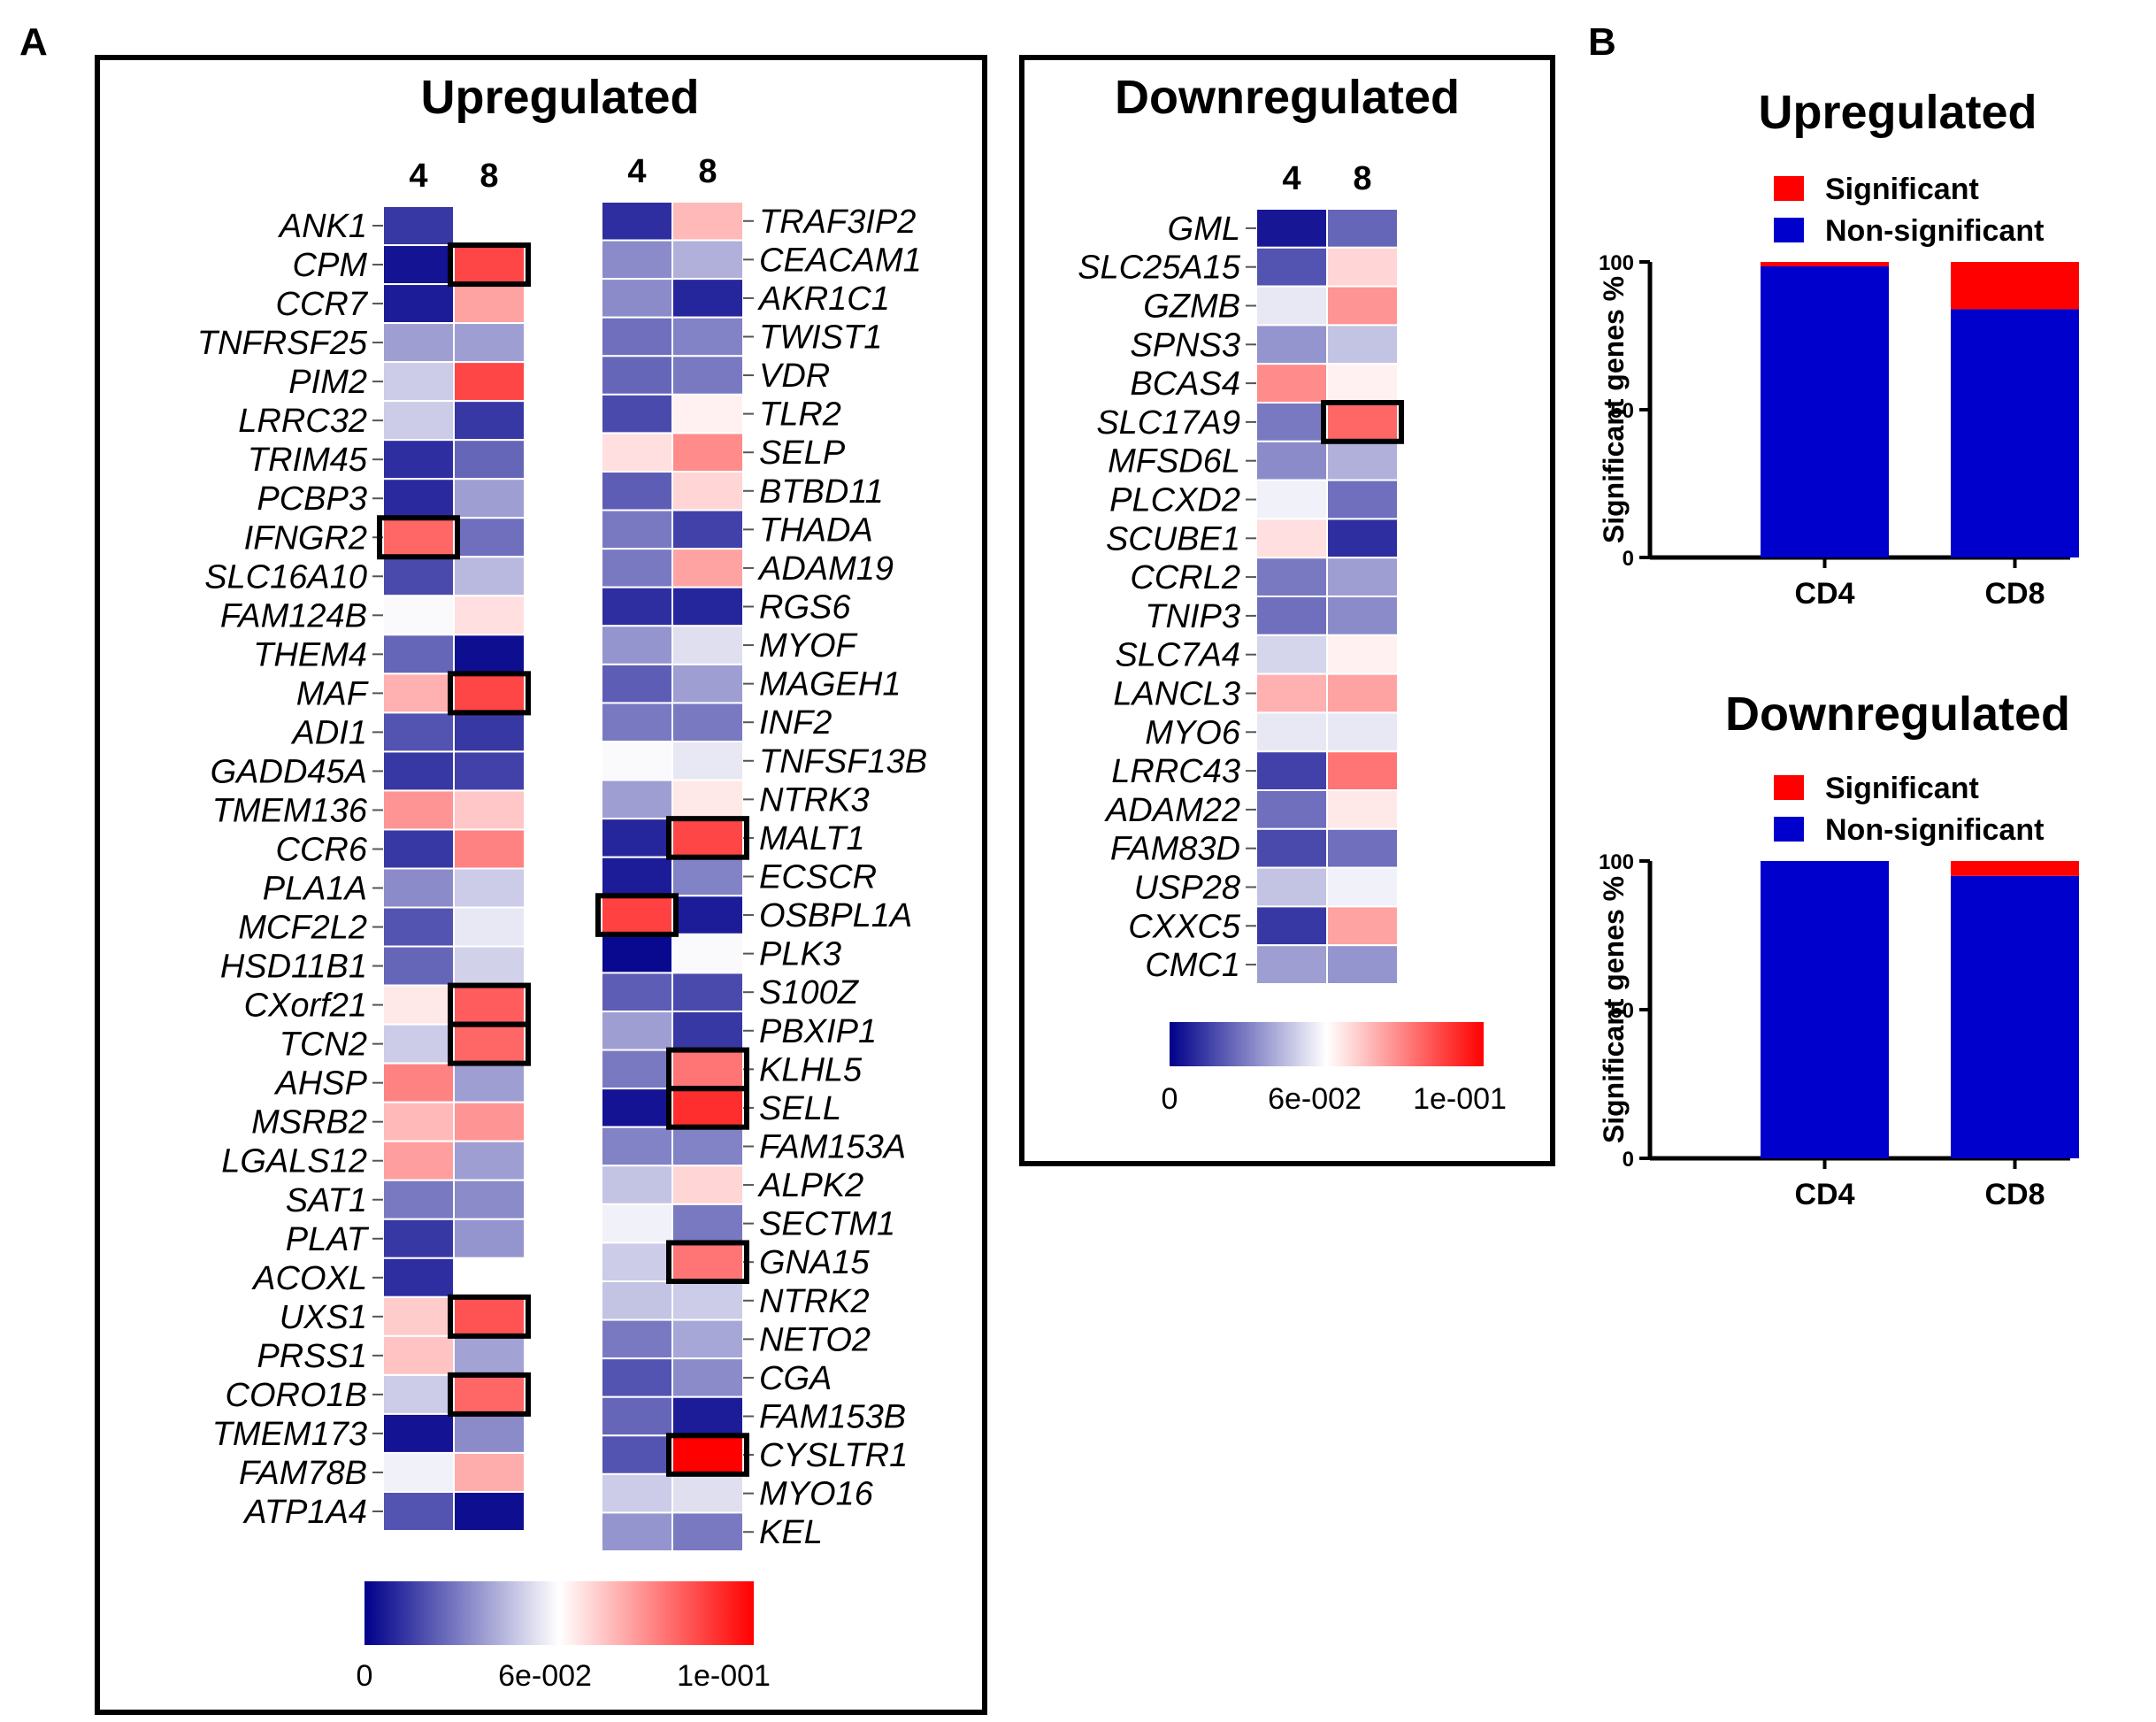 The width and height of the screenshot is (2156, 1722). I want to click on row-label: GNA15, so click(814, 1262).